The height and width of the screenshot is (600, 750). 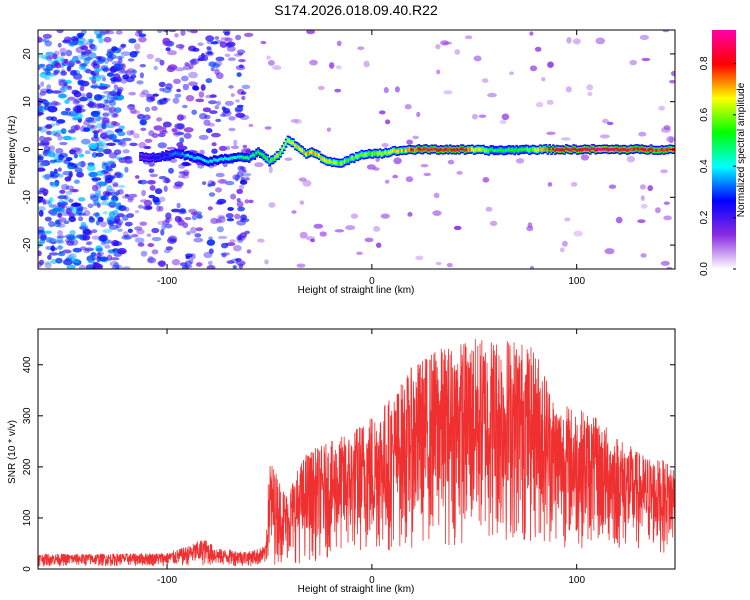 I want to click on colorbar-tick-label: 0.4, so click(x=704, y=166).